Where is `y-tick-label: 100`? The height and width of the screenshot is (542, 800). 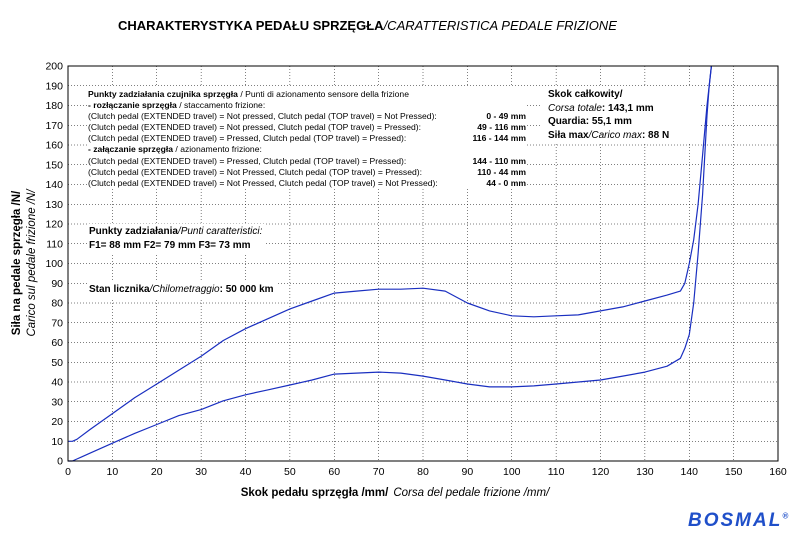 y-tick-label: 100 is located at coordinates (54, 264).